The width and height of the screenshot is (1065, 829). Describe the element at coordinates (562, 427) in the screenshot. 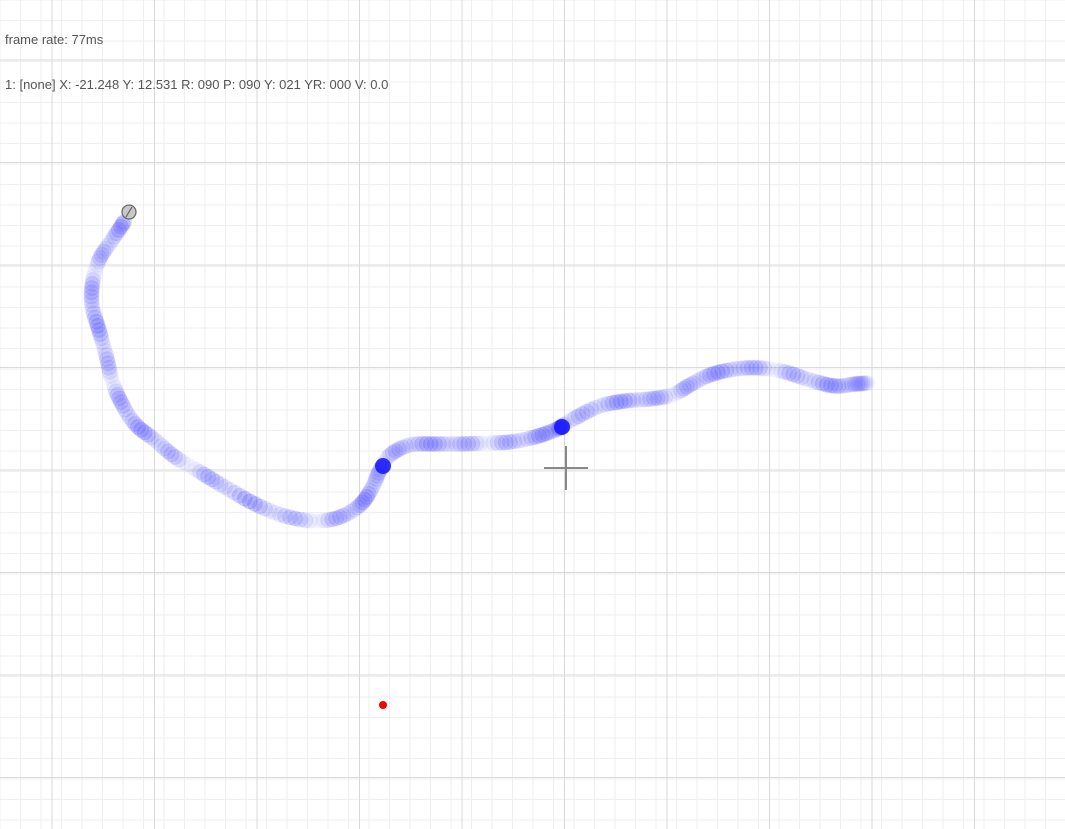

I see `trail-highlight` at that location.